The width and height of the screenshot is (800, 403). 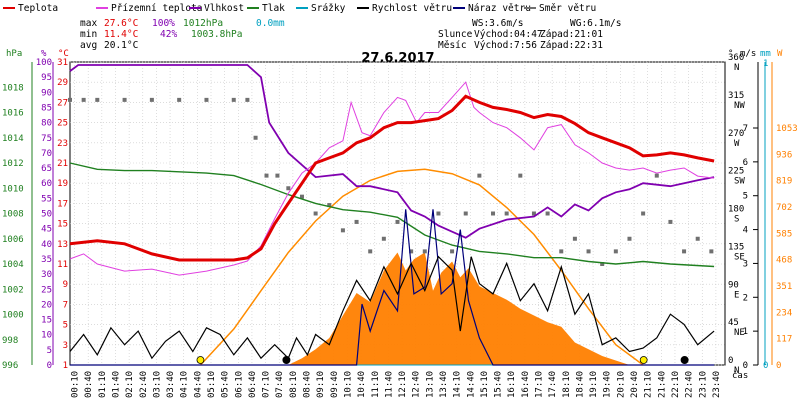 I want to click on x-tick-label: 19:40, so click(x=608, y=384).